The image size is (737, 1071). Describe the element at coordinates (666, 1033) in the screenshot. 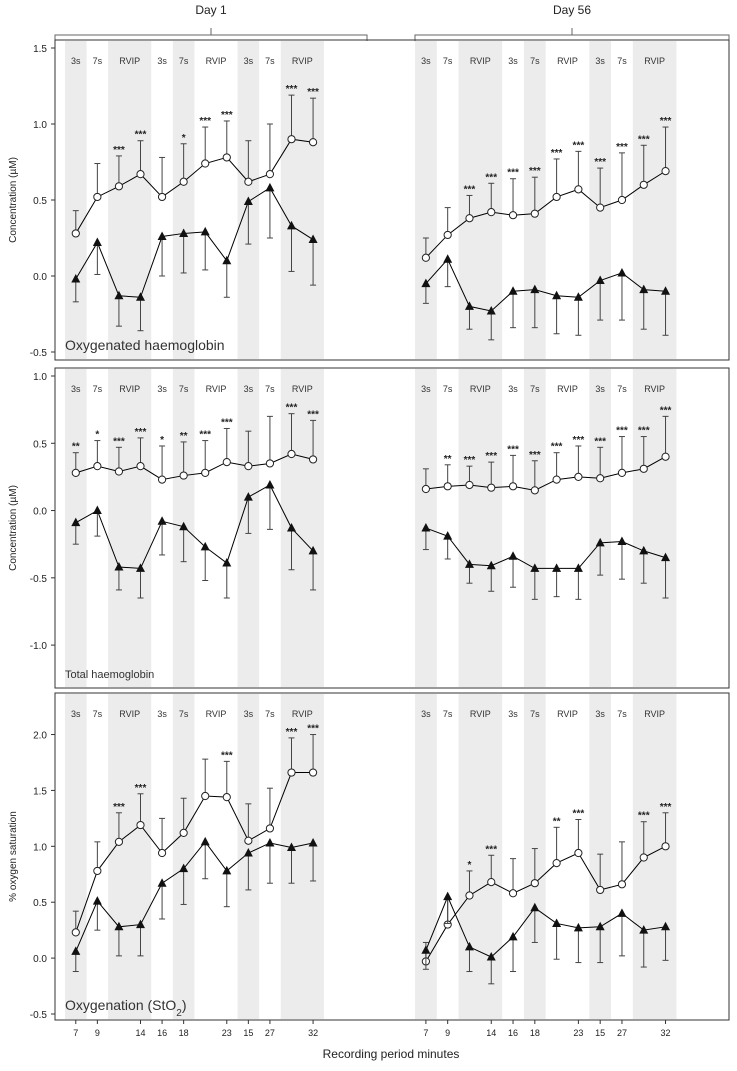

I see `x-tick-label: 32` at that location.